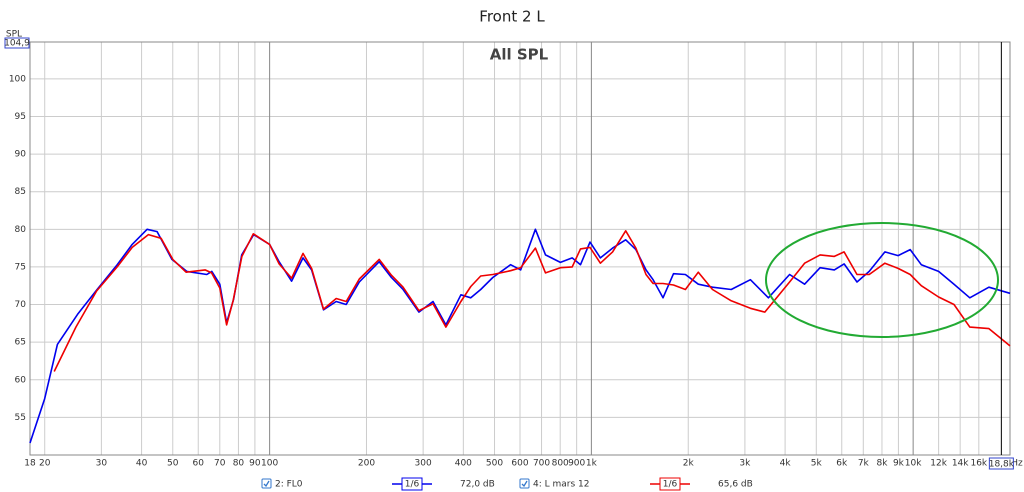 The height and width of the screenshot is (492, 1024). I want to click on y-tick-label: 55, so click(20, 418).